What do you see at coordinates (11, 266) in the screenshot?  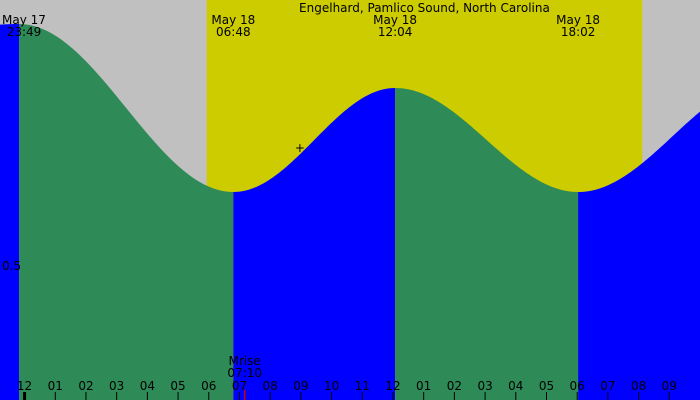 I see `level-label: 0.5` at bounding box center [11, 266].